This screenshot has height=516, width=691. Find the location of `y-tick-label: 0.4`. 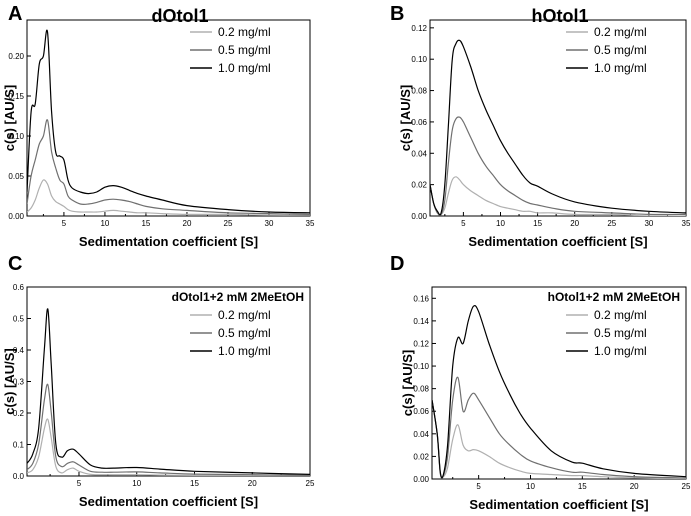

y-tick-label: 0.4 is located at coordinates (19, 350).